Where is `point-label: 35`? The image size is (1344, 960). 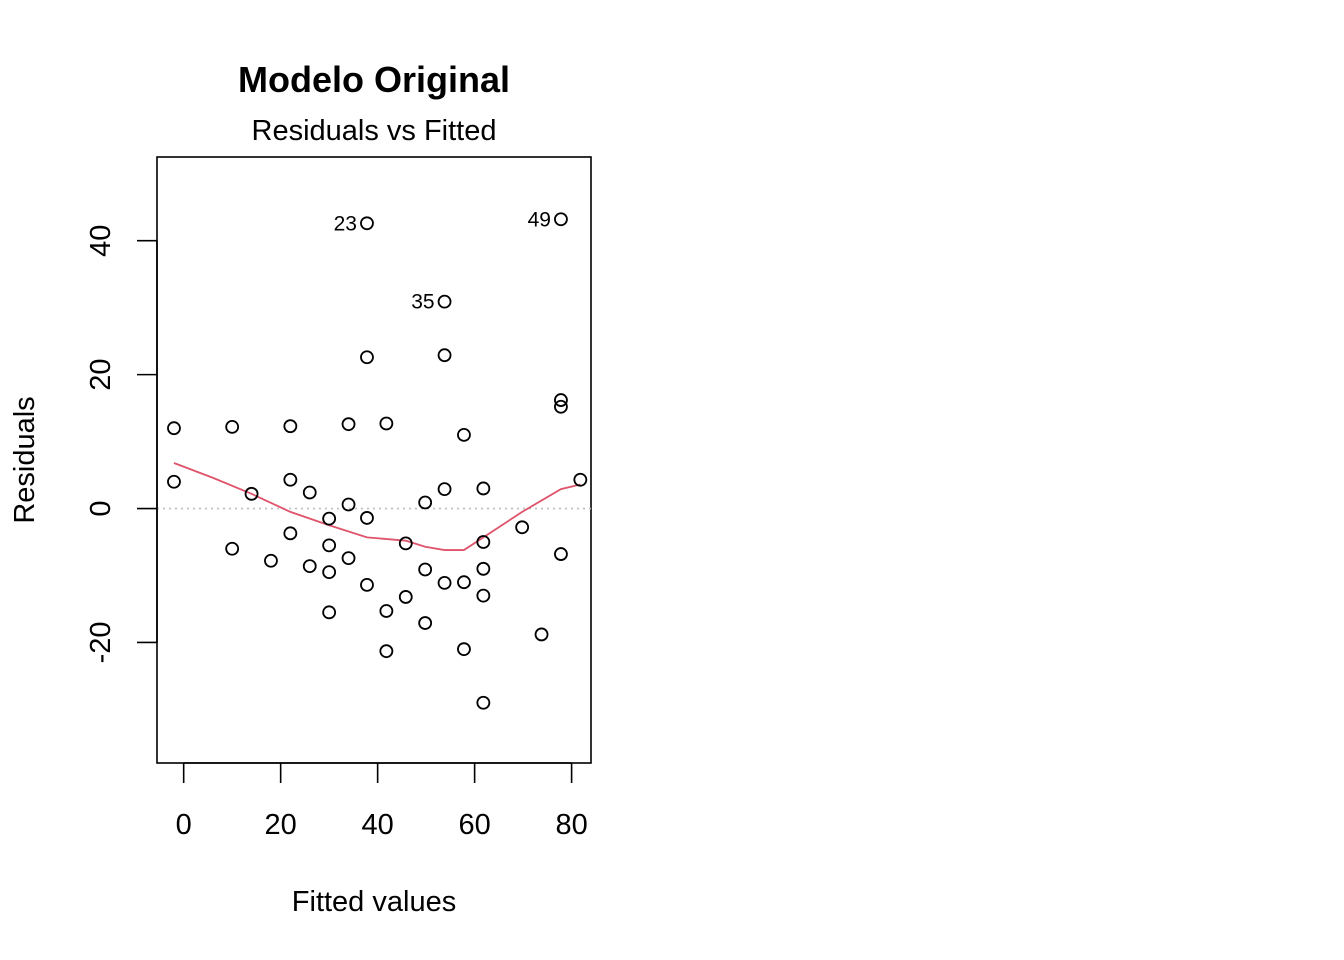
point-label: 35 is located at coordinates (422, 302).